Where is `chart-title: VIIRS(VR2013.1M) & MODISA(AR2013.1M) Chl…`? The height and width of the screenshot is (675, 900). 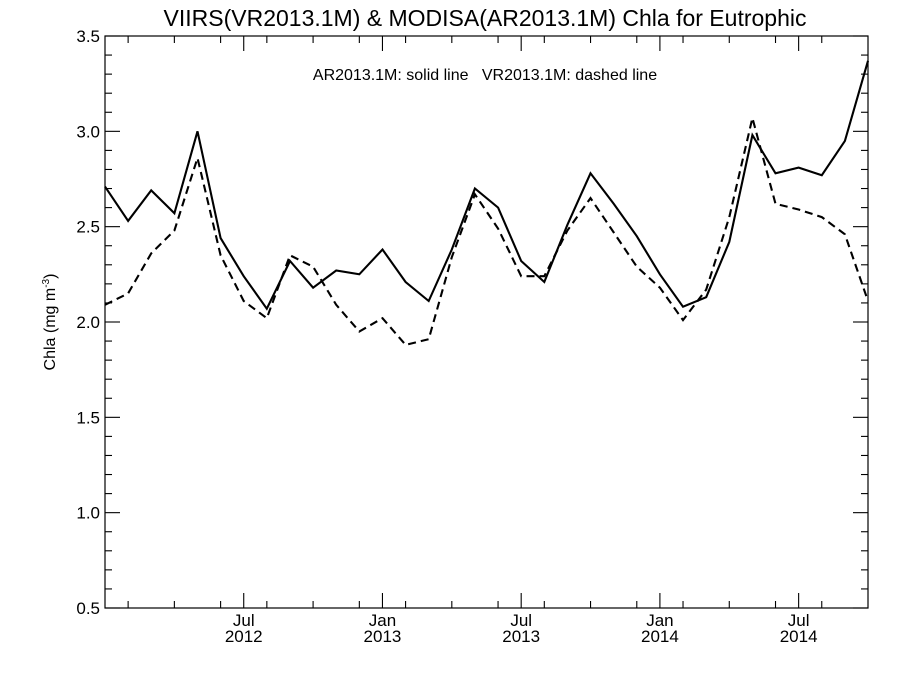 chart-title: VIIRS(VR2013.1M) & MODISA(AR2013.1M) Chl… is located at coordinates (485, 18).